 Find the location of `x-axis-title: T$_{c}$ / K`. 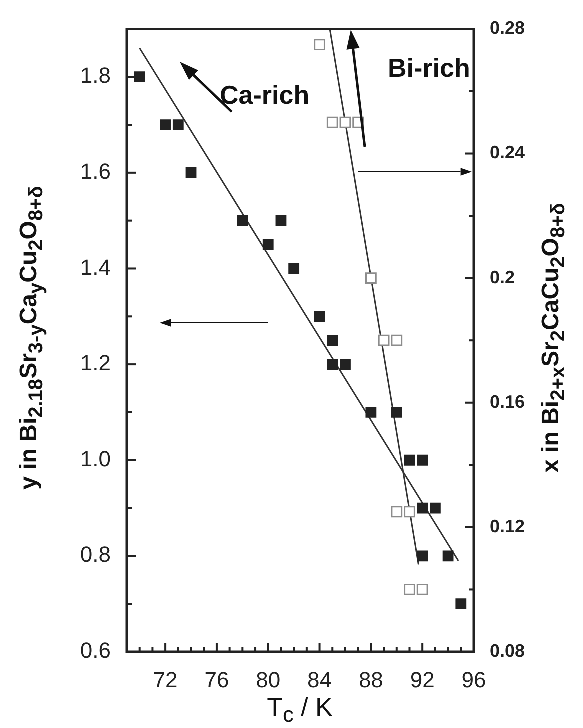

x-axis-title: T$_{c}$ / K is located at coordinates (300, 710).